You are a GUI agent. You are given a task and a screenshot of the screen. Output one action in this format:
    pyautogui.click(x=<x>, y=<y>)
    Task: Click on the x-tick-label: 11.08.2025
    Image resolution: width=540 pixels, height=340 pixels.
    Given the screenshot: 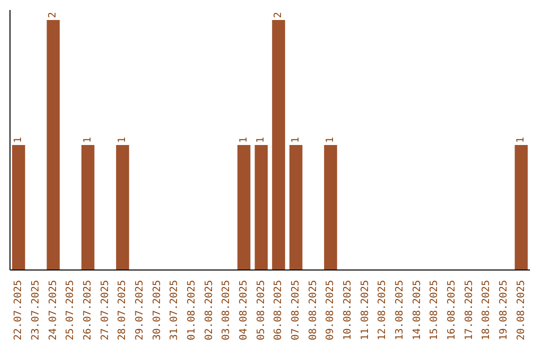 What is the action you would take?
    pyautogui.click(x=365, y=310)
    